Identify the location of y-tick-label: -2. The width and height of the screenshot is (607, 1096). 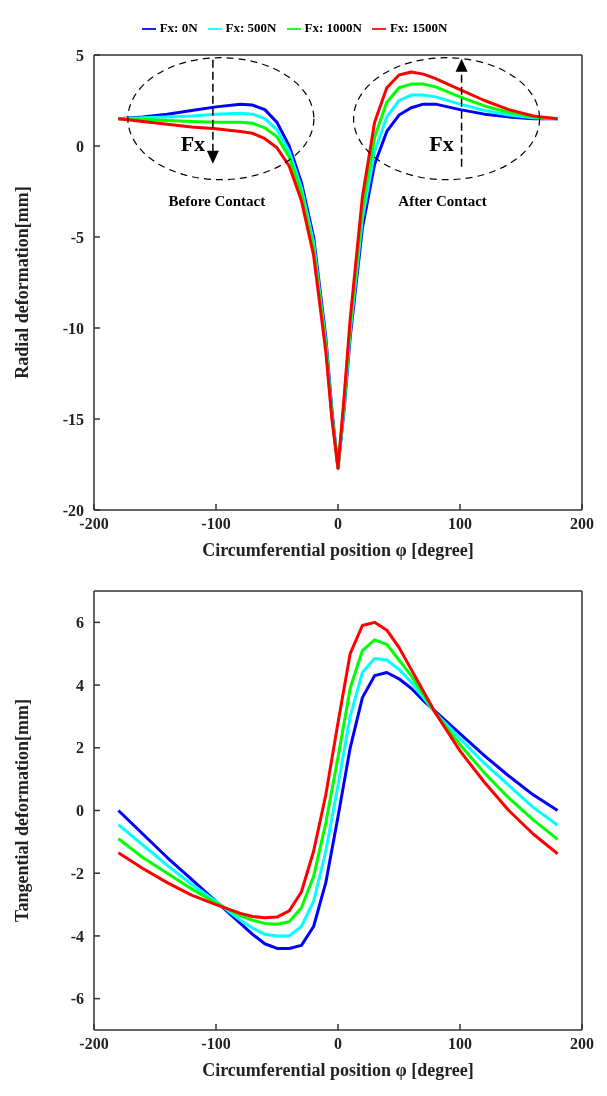
(77, 873).